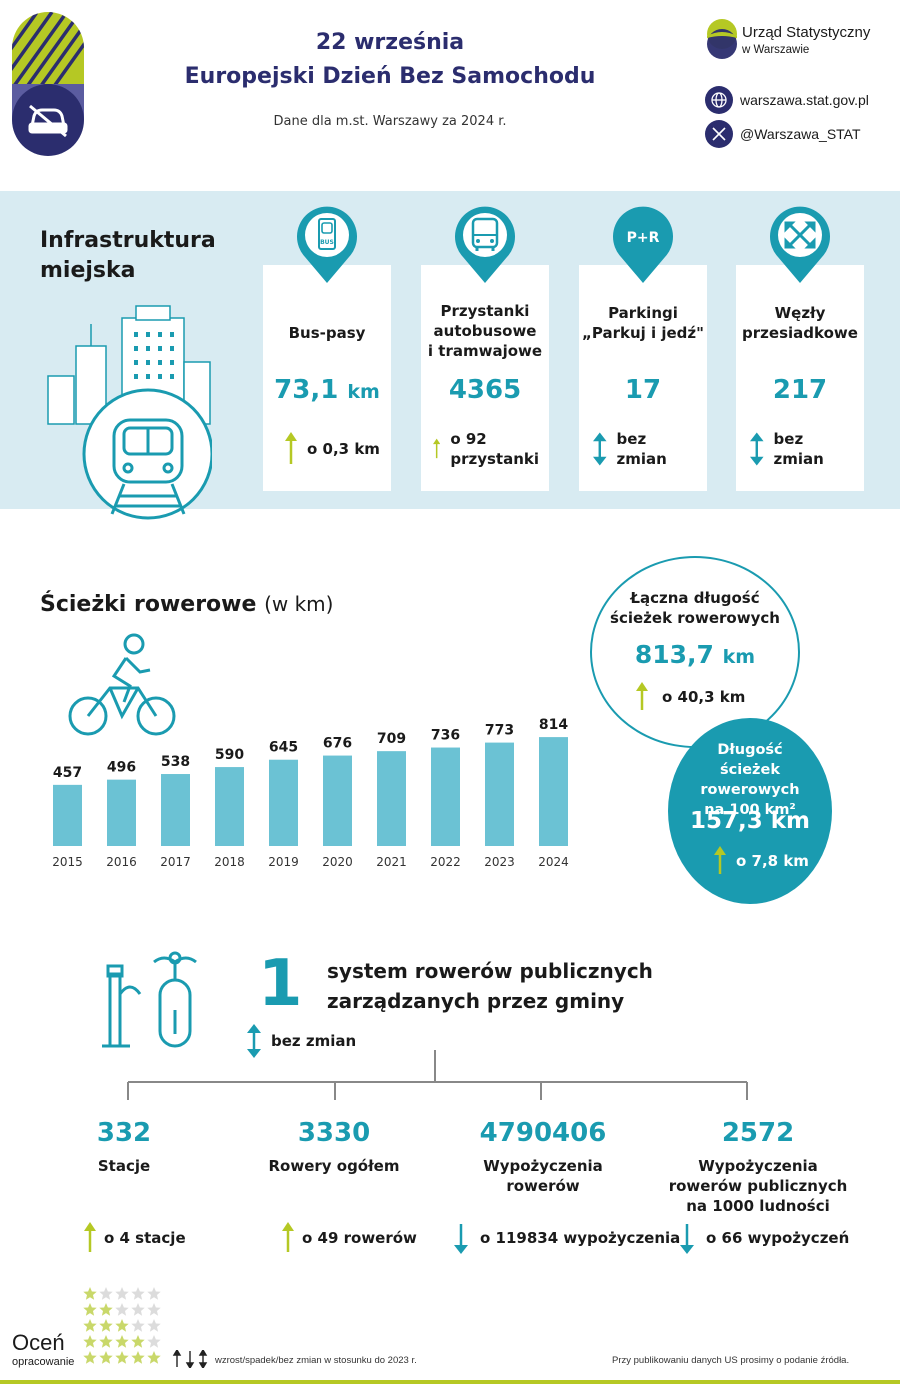 Image resolution: width=900 pixels, height=1385 pixels. What do you see at coordinates (750, 750) in the screenshot?
I see `density-label-line: Długość` at bounding box center [750, 750].